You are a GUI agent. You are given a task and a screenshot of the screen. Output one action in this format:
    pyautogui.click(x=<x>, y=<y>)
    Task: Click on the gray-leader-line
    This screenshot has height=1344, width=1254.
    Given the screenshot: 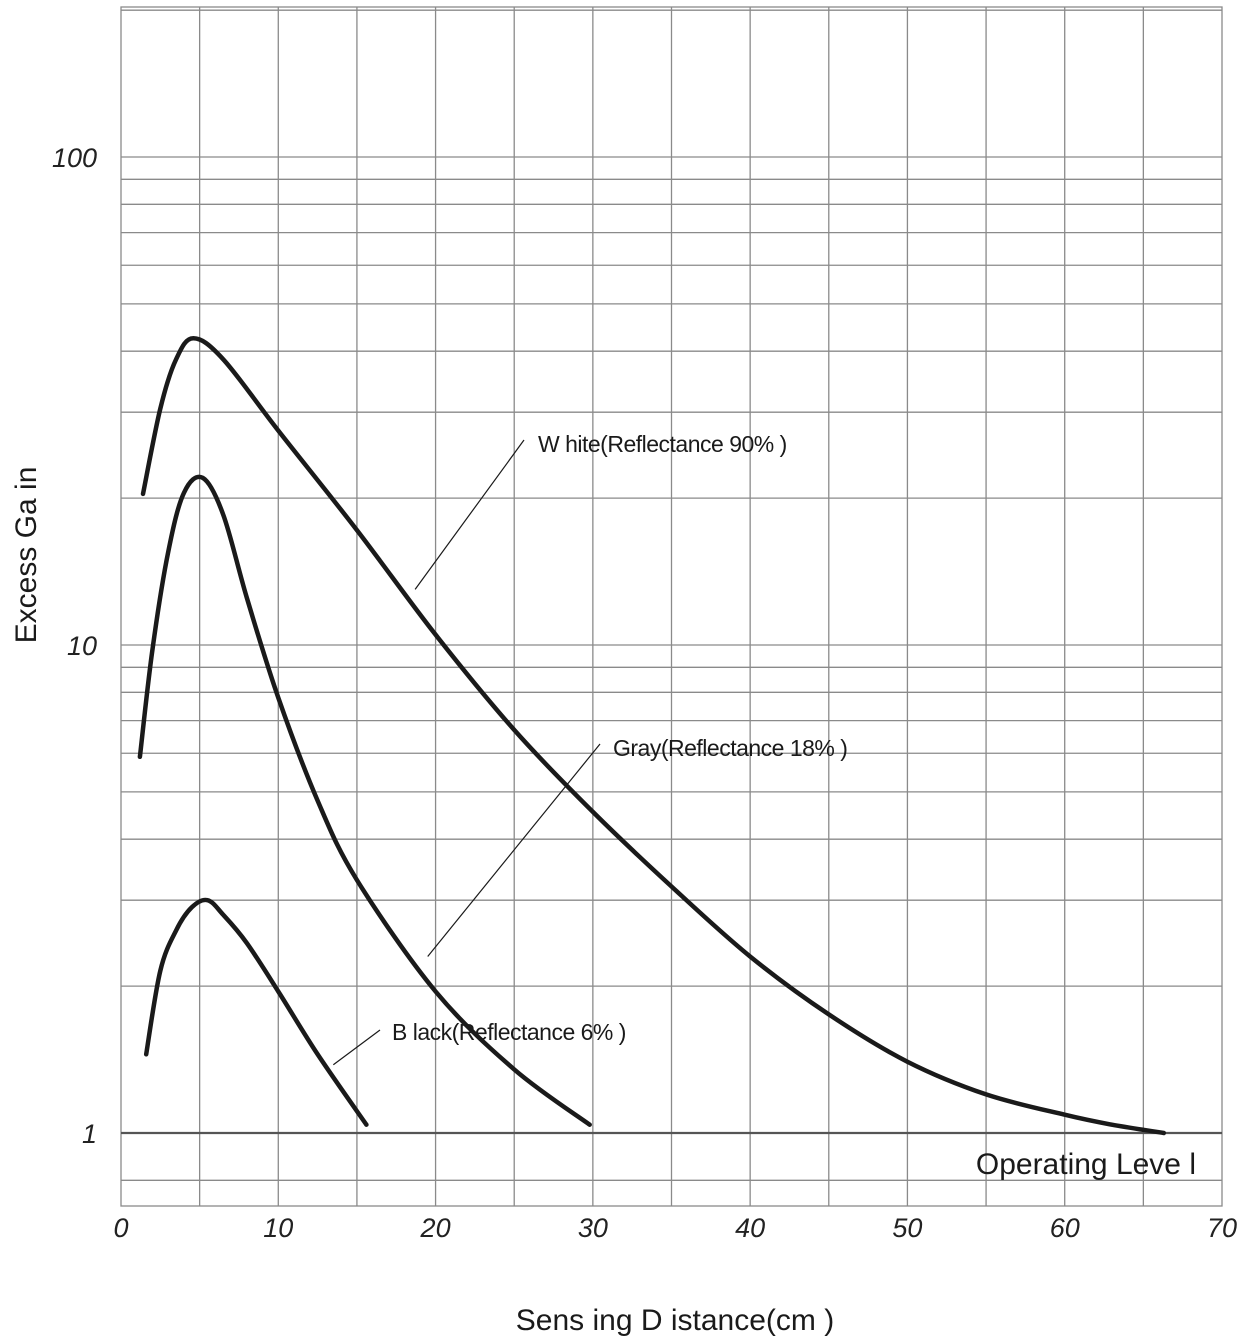 What is the action you would take?
    pyautogui.click(x=514, y=850)
    